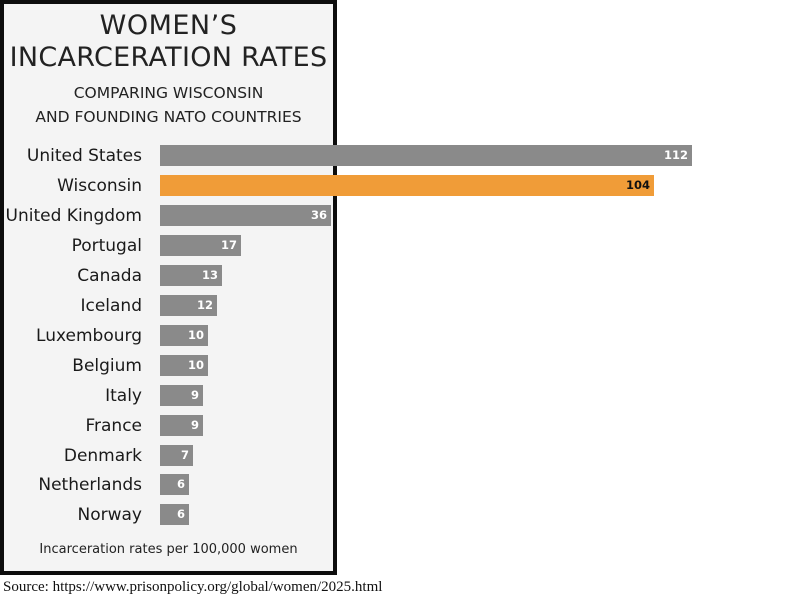 This screenshot has width=800, height=600. Describe the element at coordinates (188, 305) in the screenshot. I see `bar: 12` at that location.